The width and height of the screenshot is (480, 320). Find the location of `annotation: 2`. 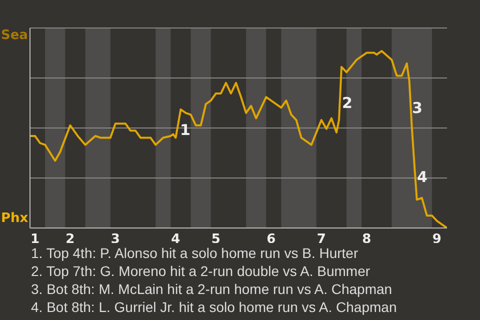

annotation: 2 is located at coordinates (347, 103).